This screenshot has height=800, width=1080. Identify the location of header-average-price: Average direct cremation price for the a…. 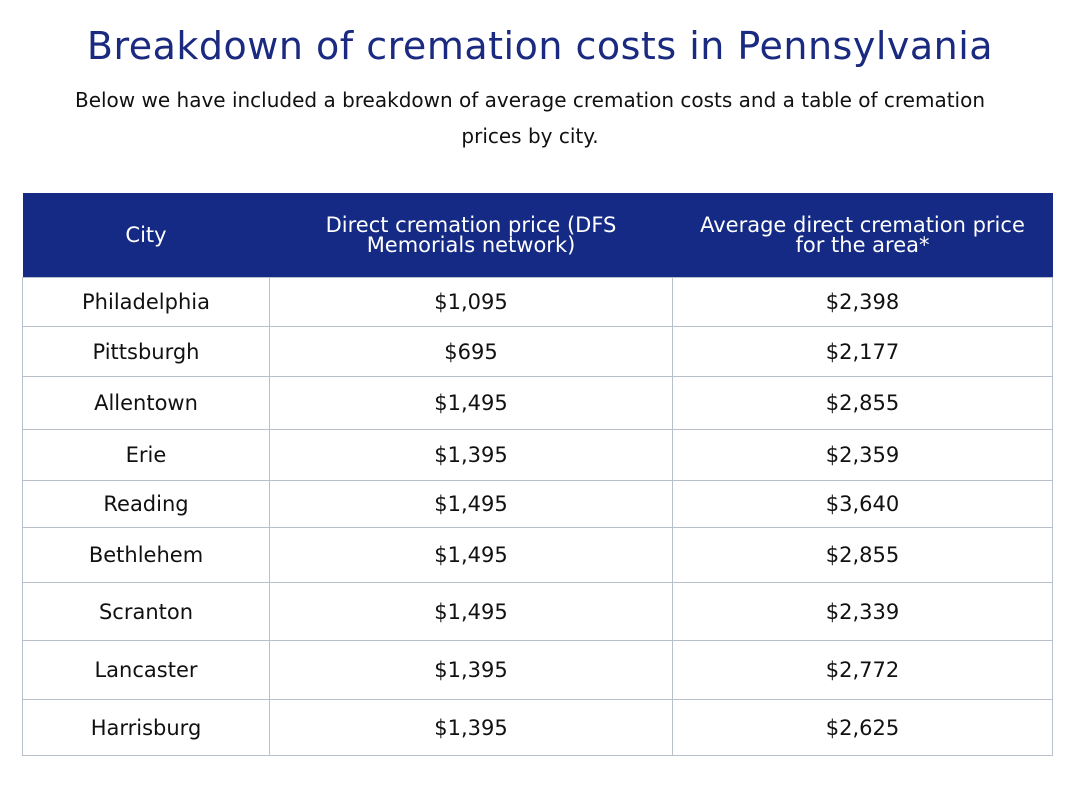
(862, 235).